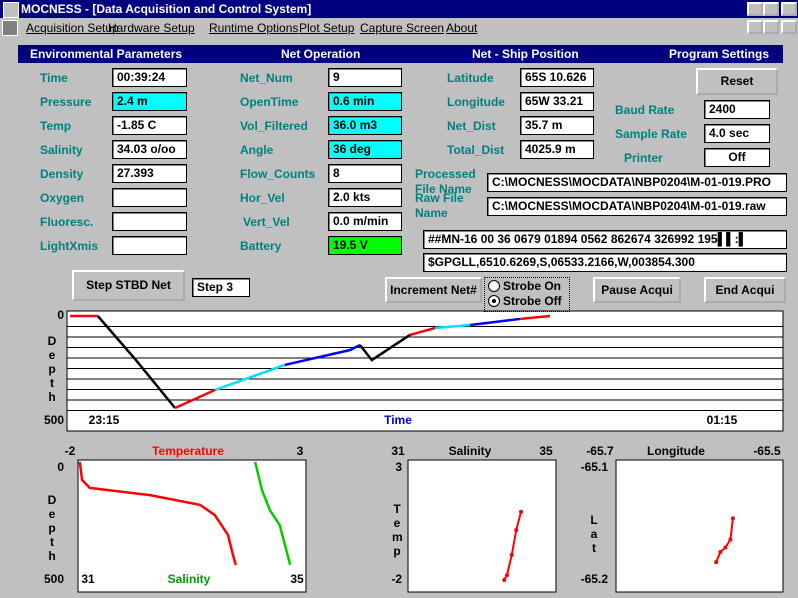 The width and height of the screenshot is (798, 598). Describe the element at coordinates (557, 101) in the screenshot. I see `field-value: 65W 33.21` at that location.